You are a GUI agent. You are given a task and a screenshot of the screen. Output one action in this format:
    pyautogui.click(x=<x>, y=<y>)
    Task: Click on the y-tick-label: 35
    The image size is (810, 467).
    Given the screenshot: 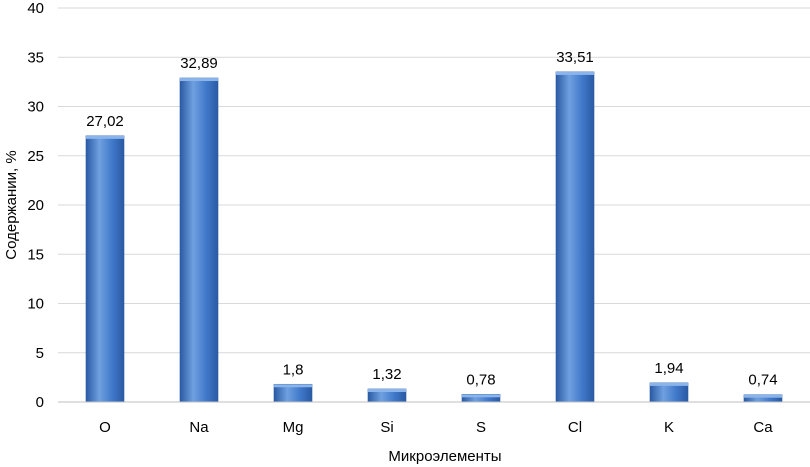 What is the action you would take?
    pyautogui.click(x=35, y=57)
    